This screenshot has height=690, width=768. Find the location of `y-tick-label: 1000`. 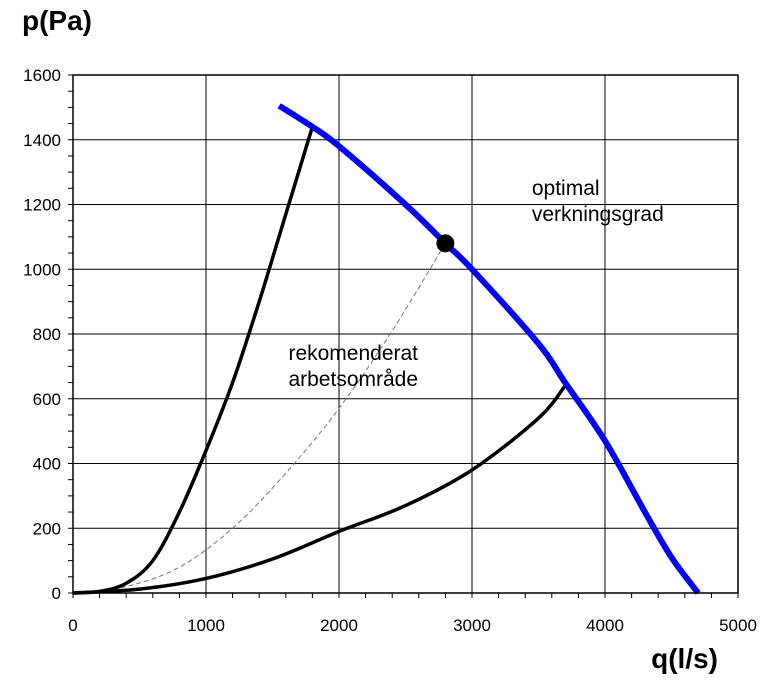

y-tick-label: 1000 is located at coordinates (42, 269).